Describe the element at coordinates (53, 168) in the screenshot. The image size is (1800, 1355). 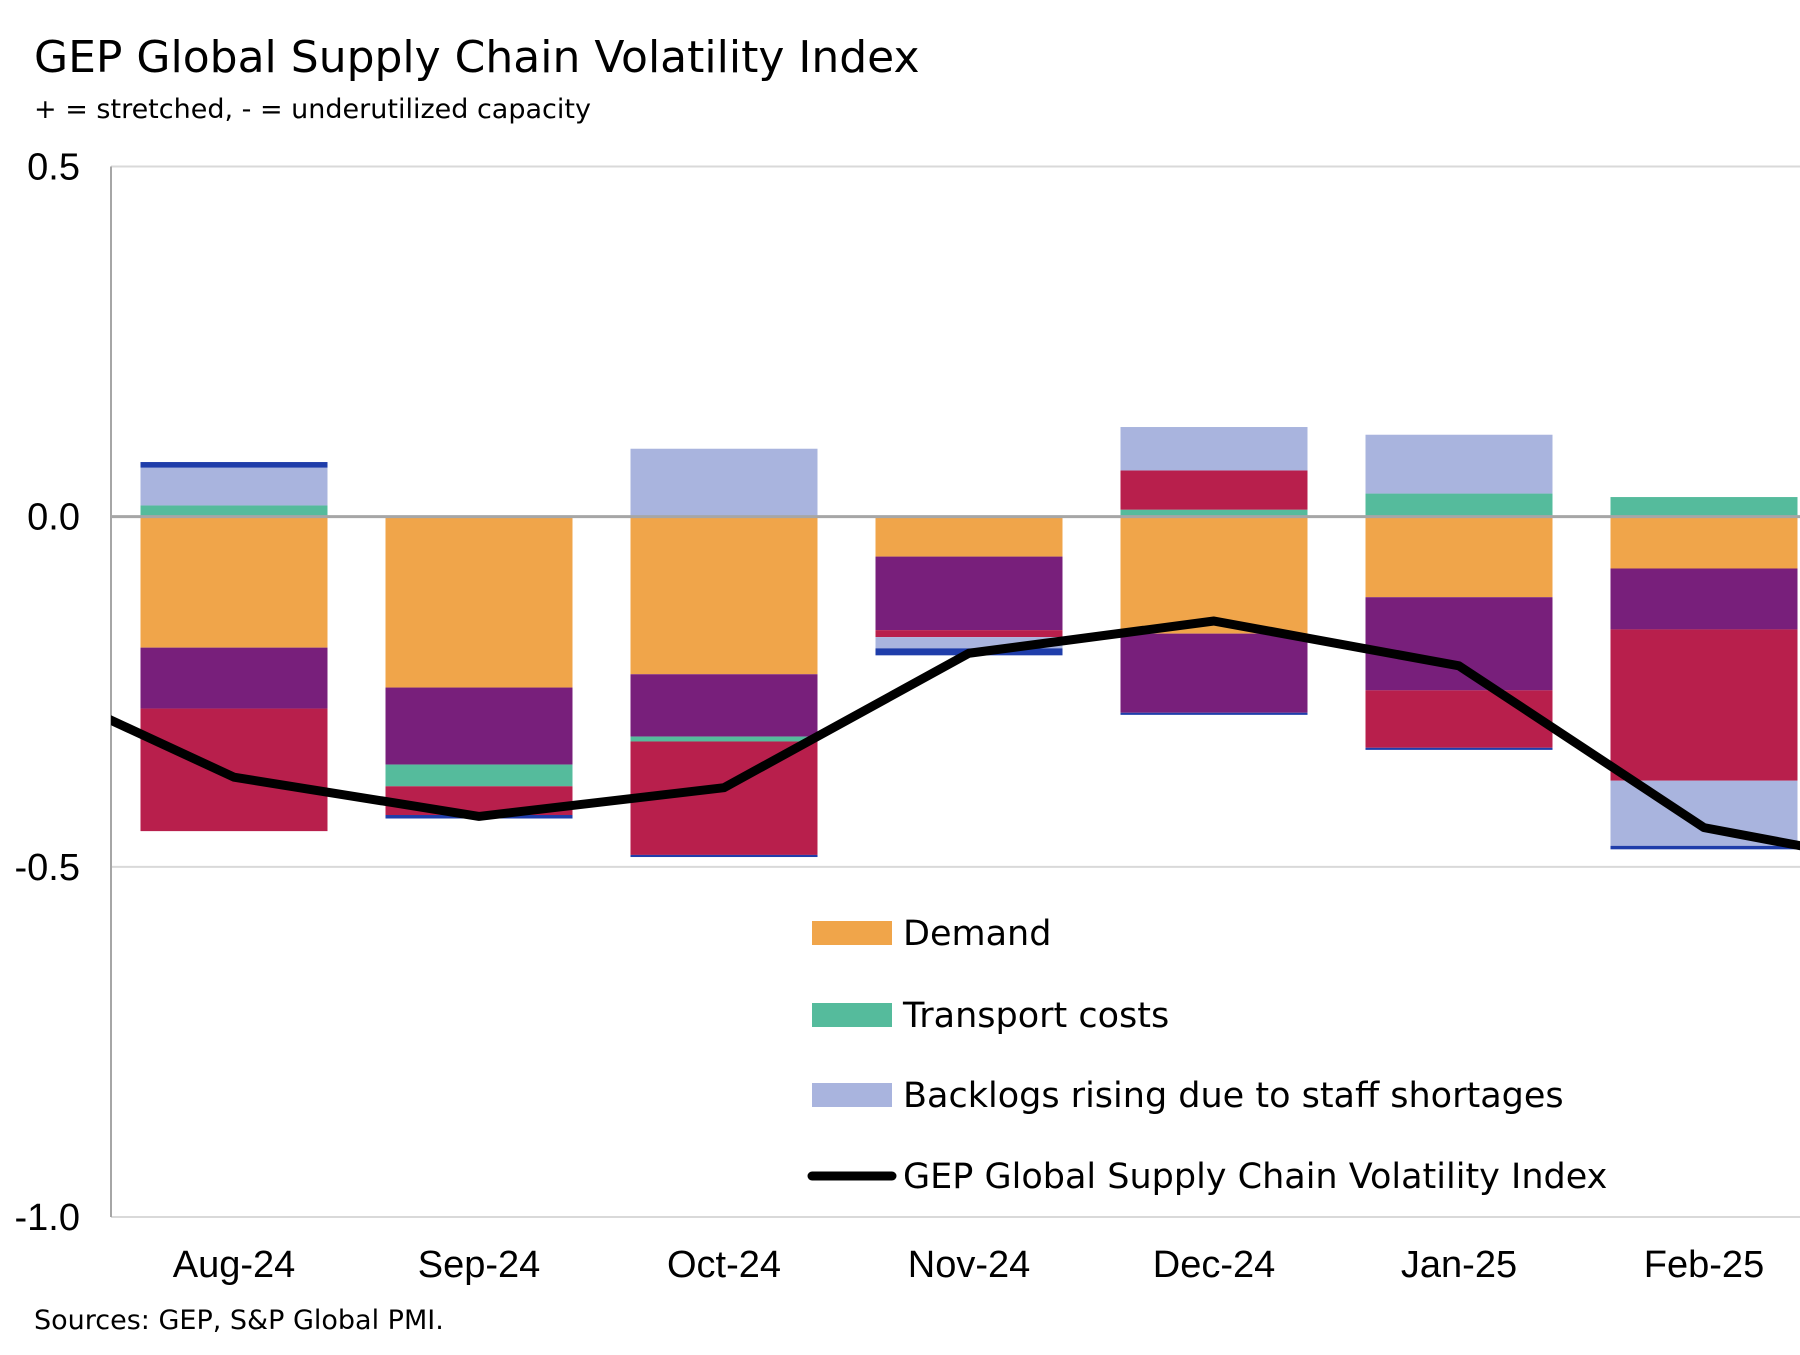
I see `y-tick-label: 0.5` at that location.